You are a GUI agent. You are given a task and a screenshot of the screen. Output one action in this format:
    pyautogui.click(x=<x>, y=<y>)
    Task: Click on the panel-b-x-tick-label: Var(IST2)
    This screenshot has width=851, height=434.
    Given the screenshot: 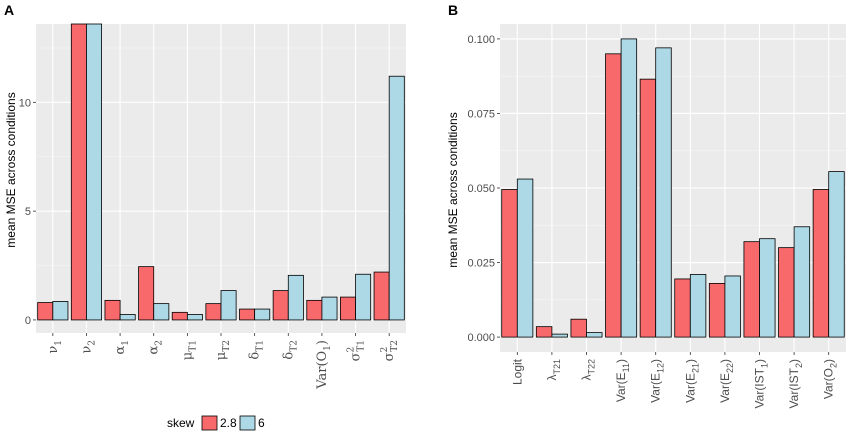 What is the action you would take?
    pyautogui.click(x=795, y=383)
    